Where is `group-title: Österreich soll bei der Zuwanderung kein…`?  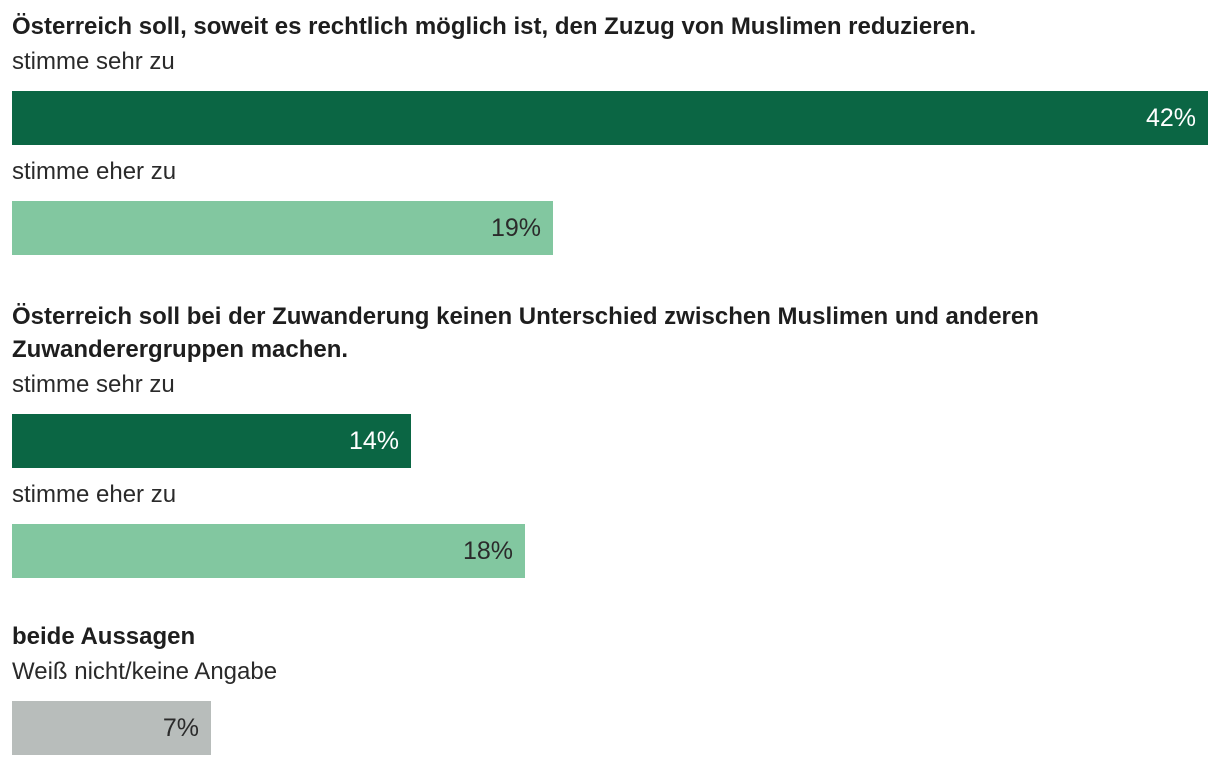
group-title: Österreich soll bei der Zuwanderung kein… is located at coordinates (525, 333).